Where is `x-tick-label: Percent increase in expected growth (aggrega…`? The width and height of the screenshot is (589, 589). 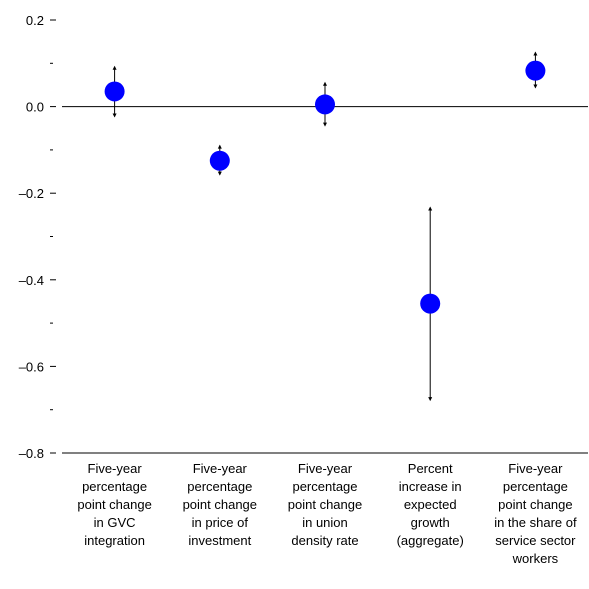 x-tick-label: Percent increase in expected growth (aggrega… is located at coordinates (430, 504).